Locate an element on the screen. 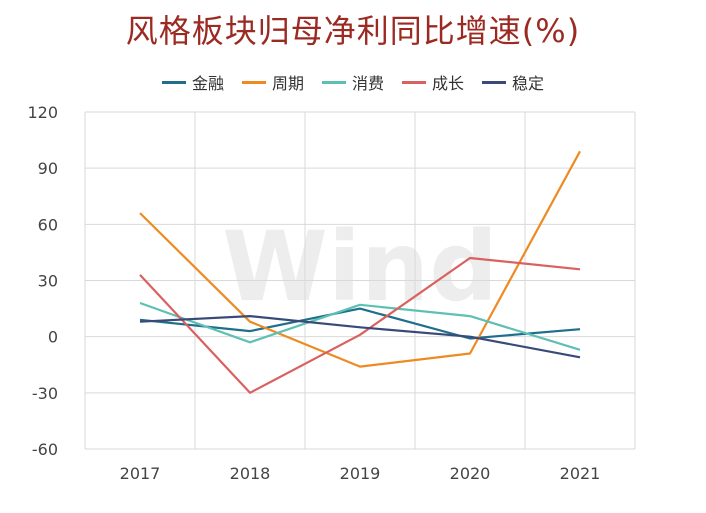 The height and width of the screenshot is (513, 706). legend: 金融 周期 消费 成长 稳定 is located at coordinates (353, 82).